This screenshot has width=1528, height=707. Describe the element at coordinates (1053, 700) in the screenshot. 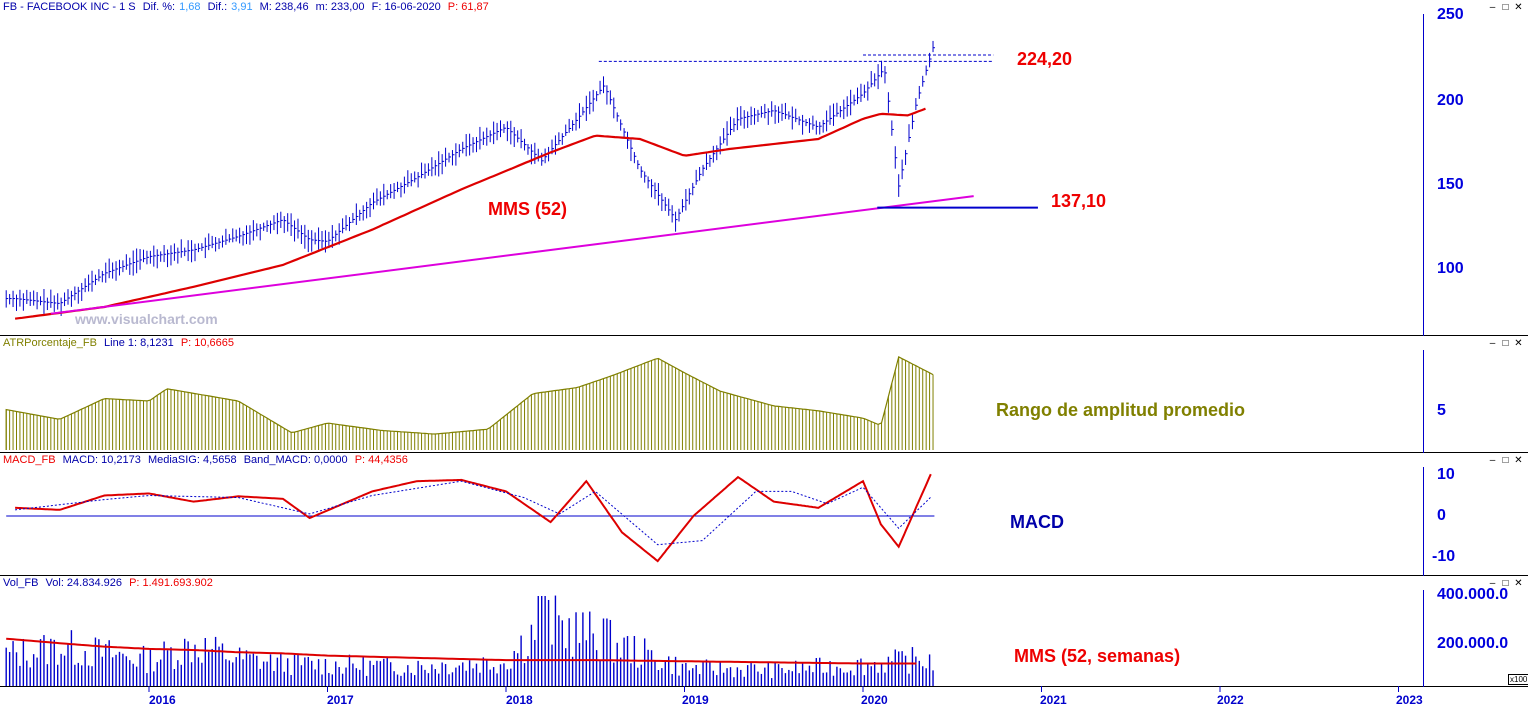

I see `x-tick-2021: 2021` at that location.